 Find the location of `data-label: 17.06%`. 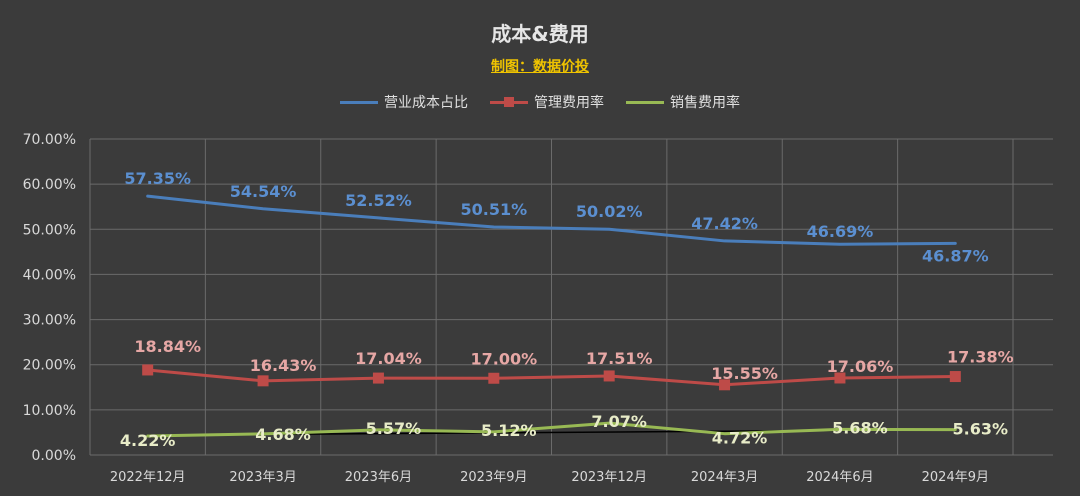

data-label: 17.06% is located at coordinates (860, 366).